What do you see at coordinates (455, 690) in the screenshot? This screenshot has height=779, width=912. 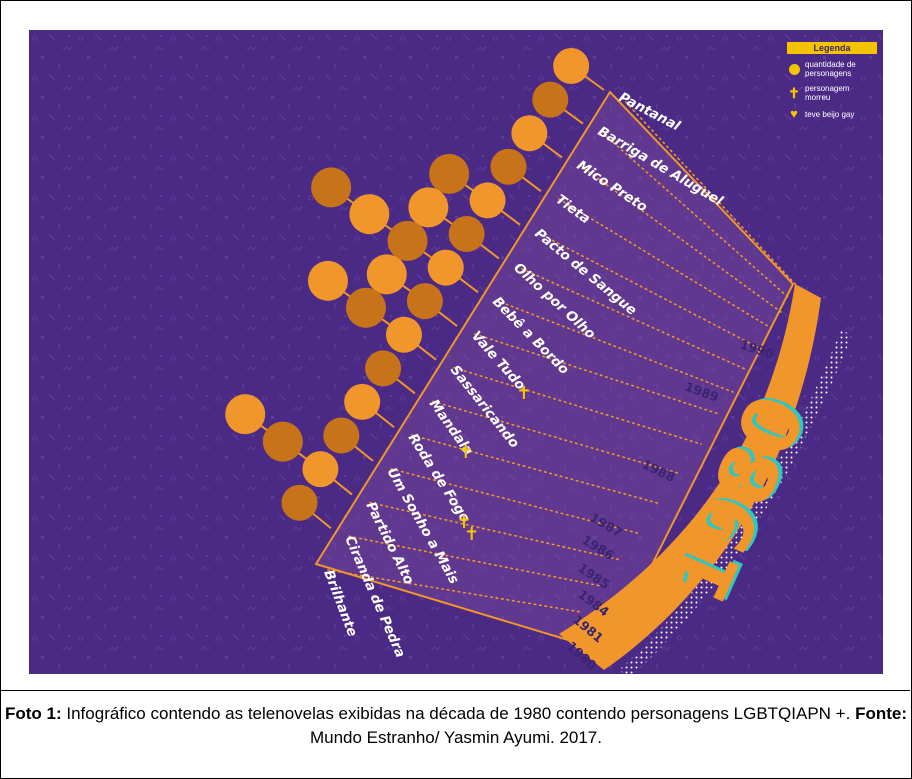 I see `caption-divider` at bounding box center [455, 690].